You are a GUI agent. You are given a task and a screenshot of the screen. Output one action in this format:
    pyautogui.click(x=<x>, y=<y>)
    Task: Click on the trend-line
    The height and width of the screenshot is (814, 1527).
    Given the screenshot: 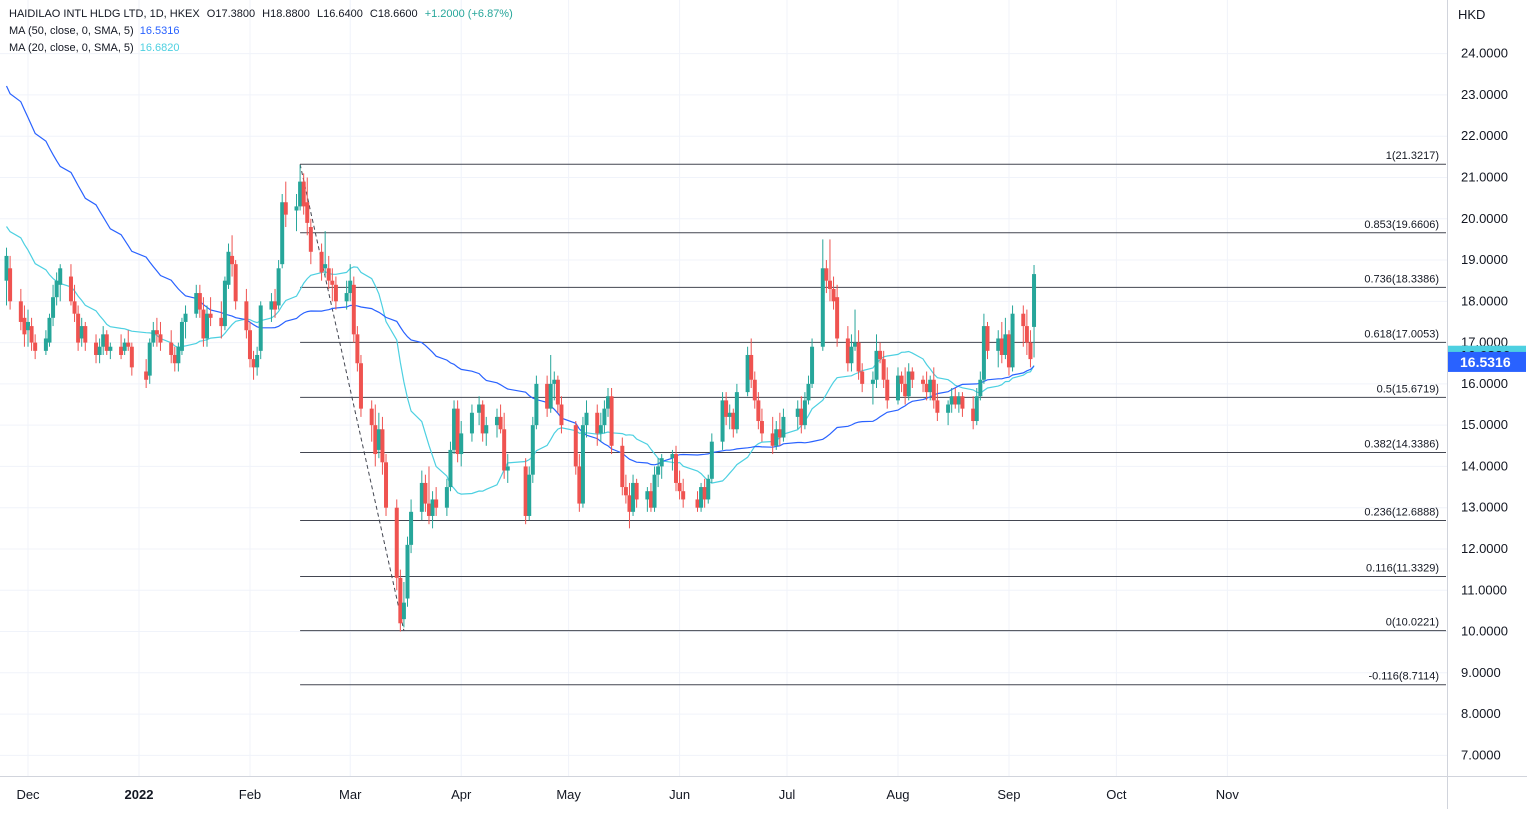 What is the action you would take?
    pyautogui.click(x=352, y=397)
    